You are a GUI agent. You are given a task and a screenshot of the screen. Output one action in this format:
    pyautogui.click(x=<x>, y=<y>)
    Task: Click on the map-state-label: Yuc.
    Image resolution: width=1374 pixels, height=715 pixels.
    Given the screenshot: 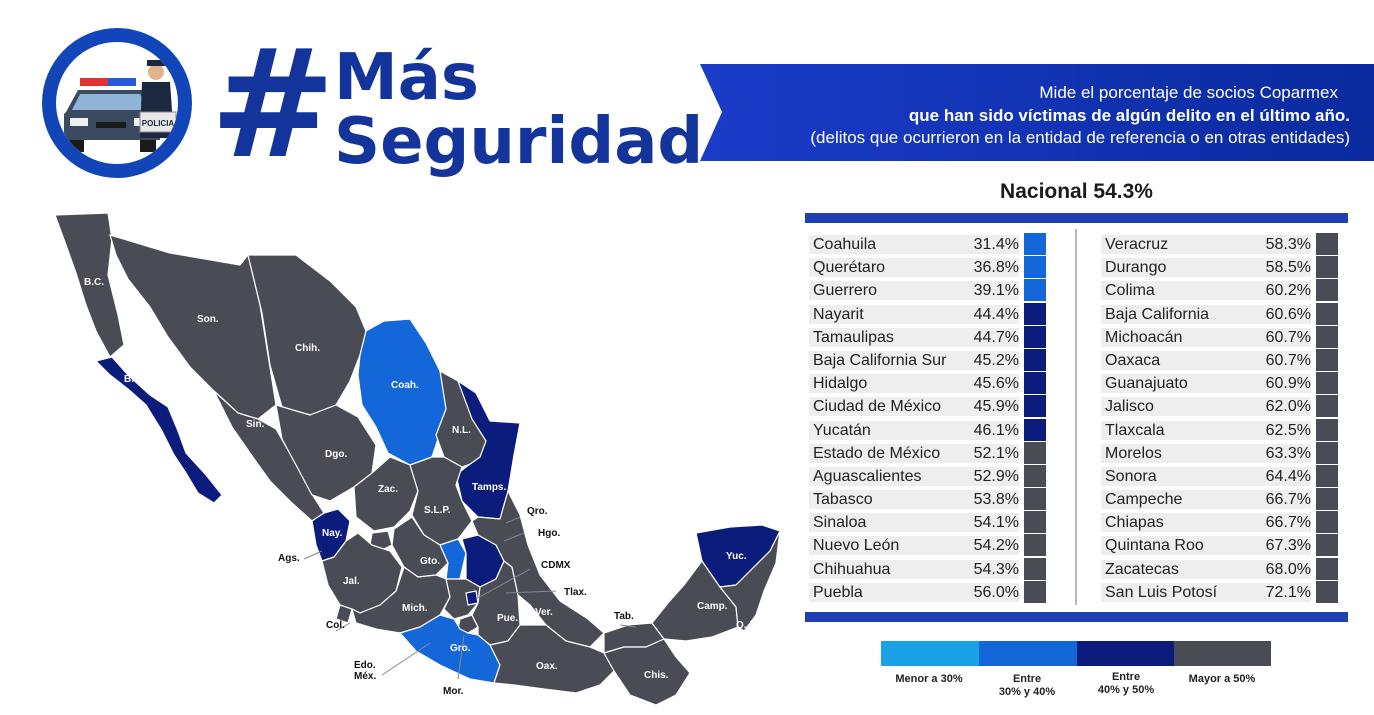 What is the action you would take?
    pyautogui.click(x=736, y=556)
    